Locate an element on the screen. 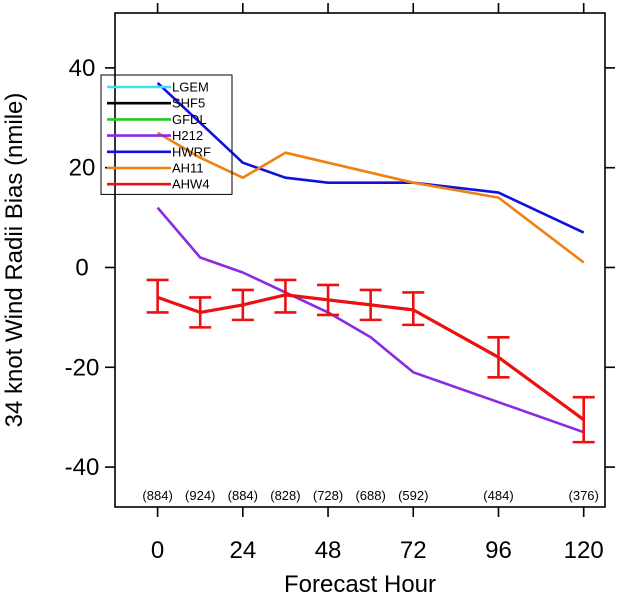 This screenshot has height=600, width=620. sample-size-label: (688) is located at coordinates (370, 495).